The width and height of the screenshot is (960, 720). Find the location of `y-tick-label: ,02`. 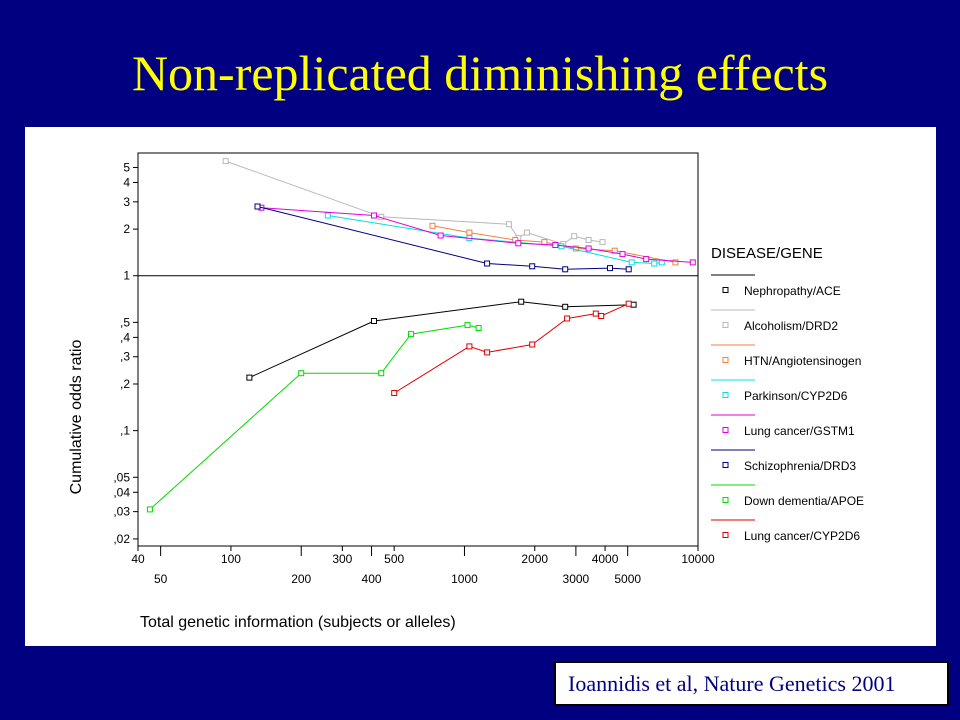

y-tick-label: ,02 is located at coordinates (121, 539).